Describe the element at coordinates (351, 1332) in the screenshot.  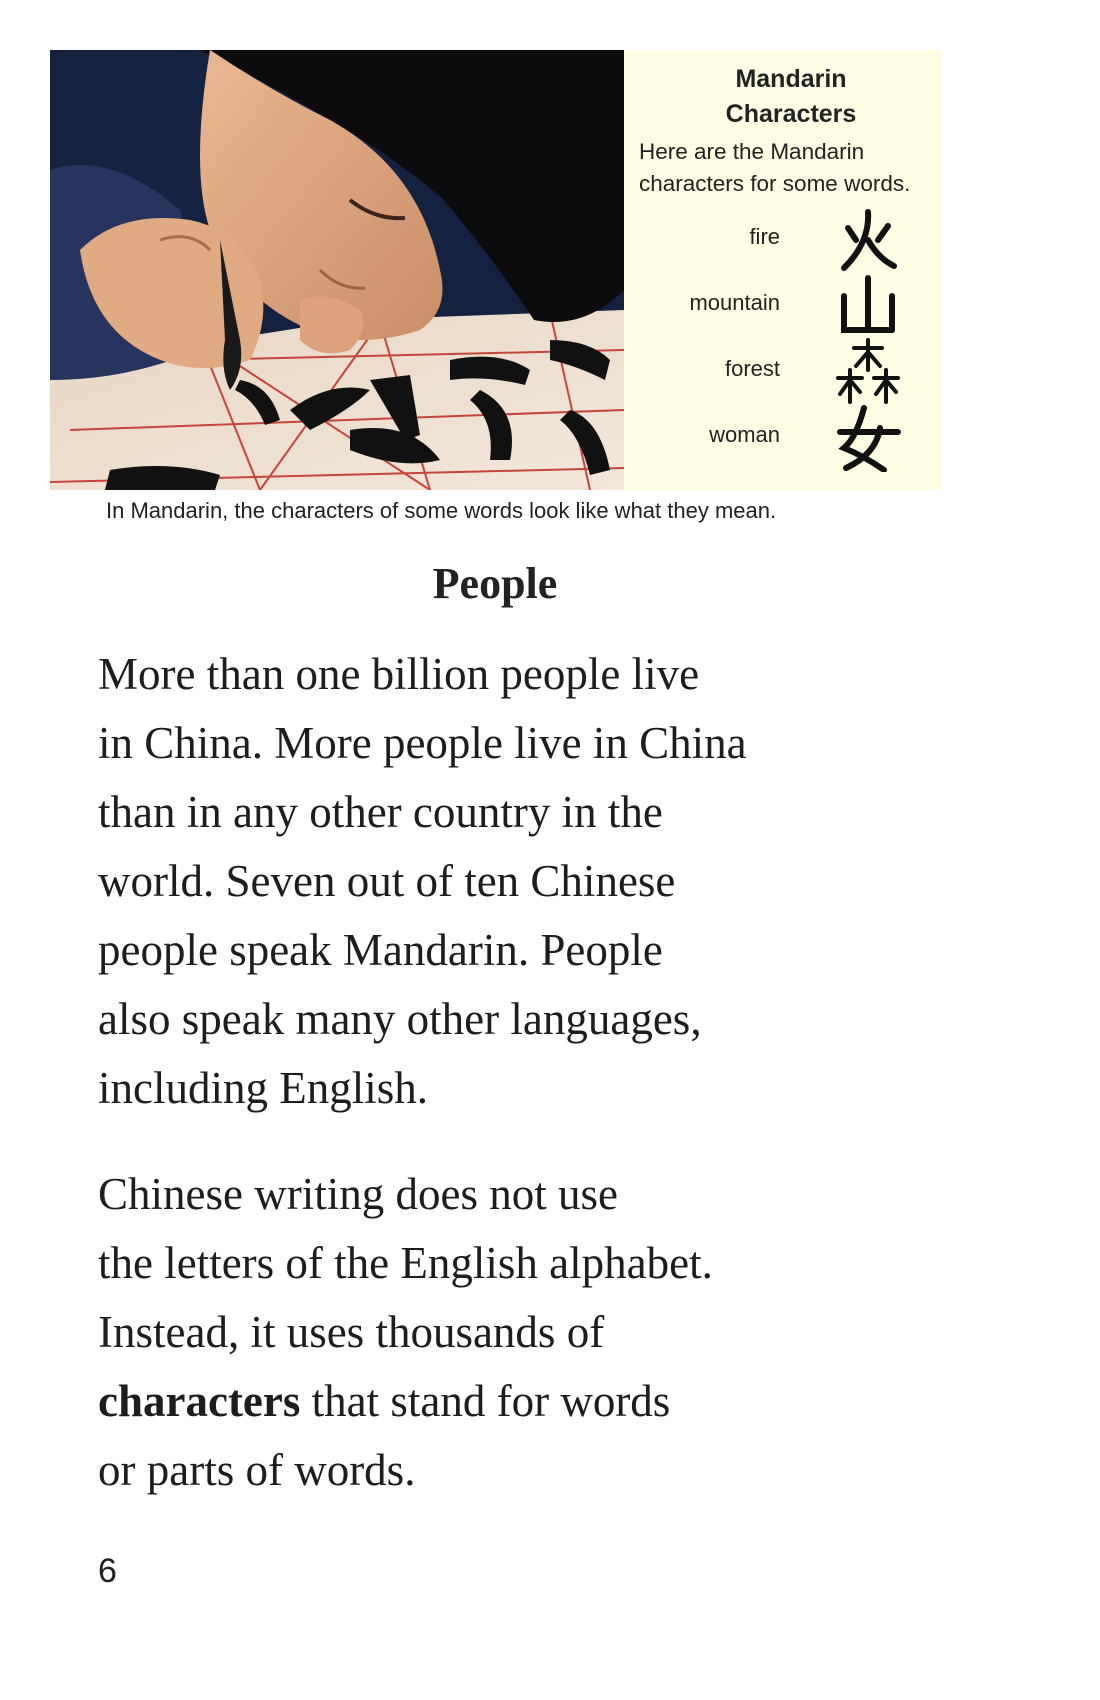
I see `paragraph-line: Instead, it uses thousands of` at that location.